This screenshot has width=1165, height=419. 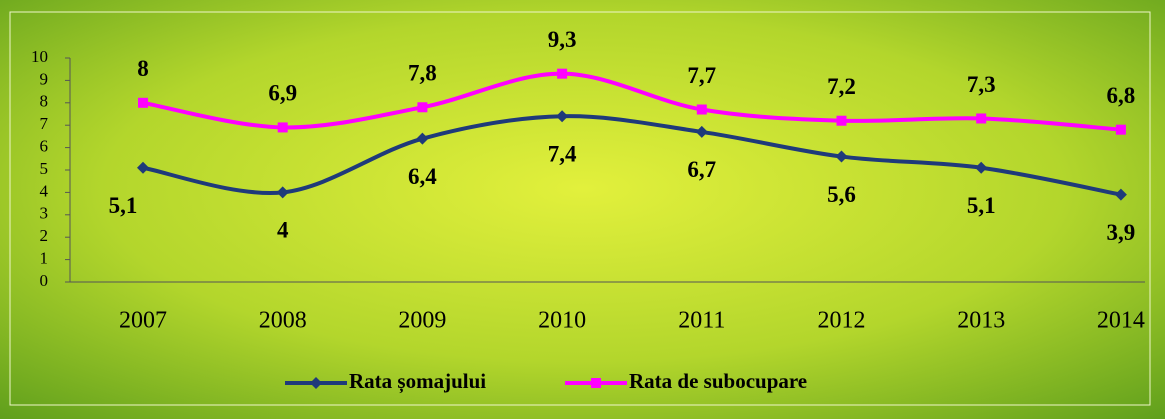 I want to click on data-label: 7,3, so click(x=981, y=84).